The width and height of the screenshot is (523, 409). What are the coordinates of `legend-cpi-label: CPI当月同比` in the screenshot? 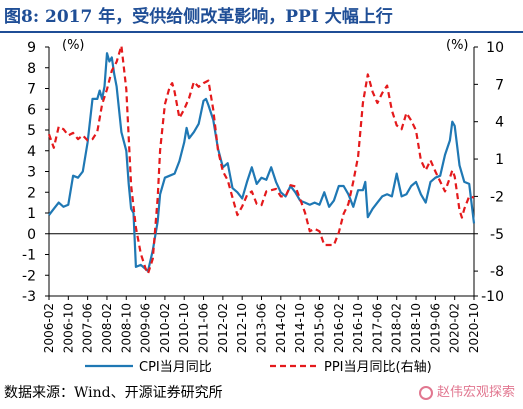 It's located at (175, 367).